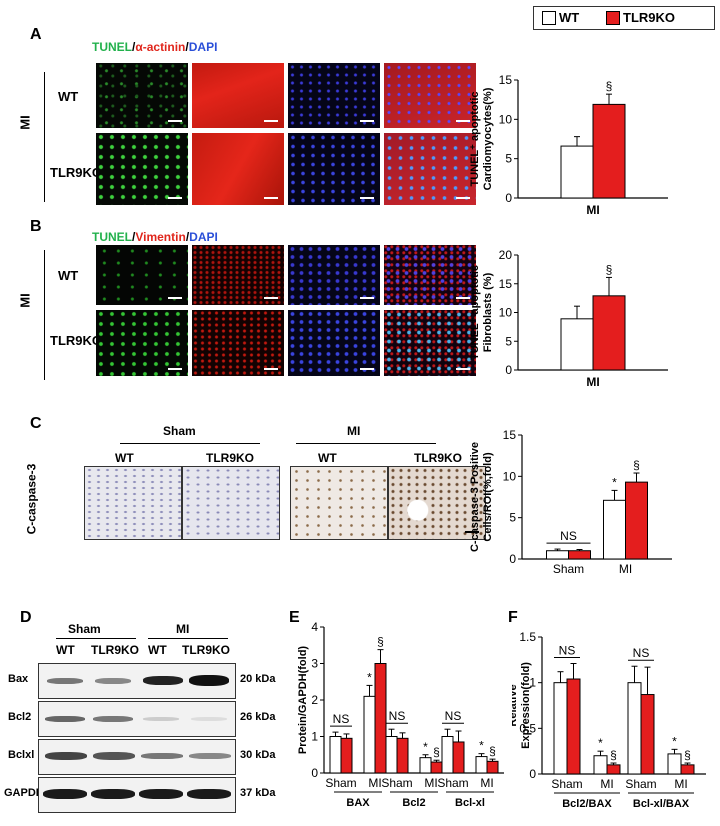 The image size is (720, 826). Describe the element at coordinates (238, 343) in the screenshot. I see `micrograph-b-ko-vimentin` at that location.